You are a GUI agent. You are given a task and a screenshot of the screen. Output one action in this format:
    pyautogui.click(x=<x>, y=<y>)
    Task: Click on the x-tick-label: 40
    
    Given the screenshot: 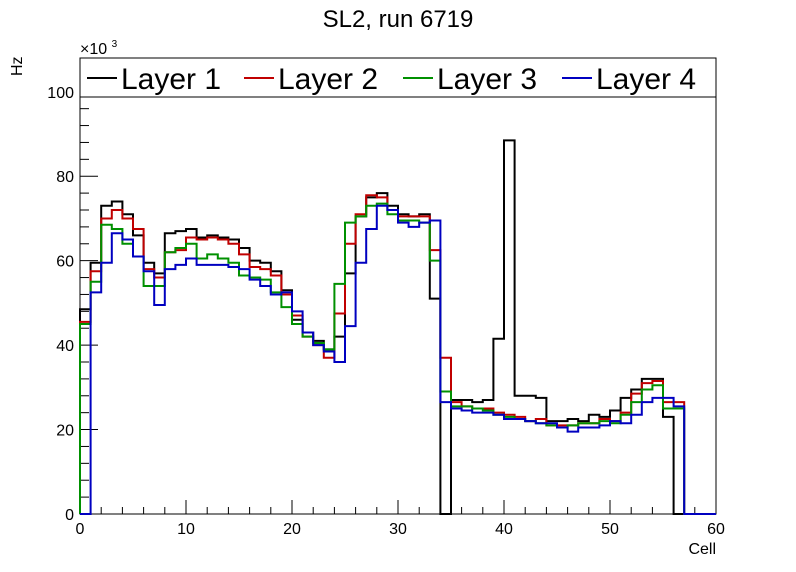 What is the action you would take?
    pyautogui.click(x=504, y=529)
    